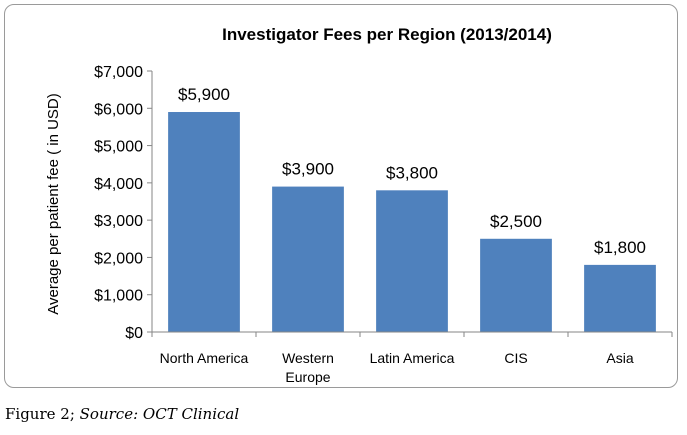  I want to click on x-tick-label: Western Europe, so click(308, 367).